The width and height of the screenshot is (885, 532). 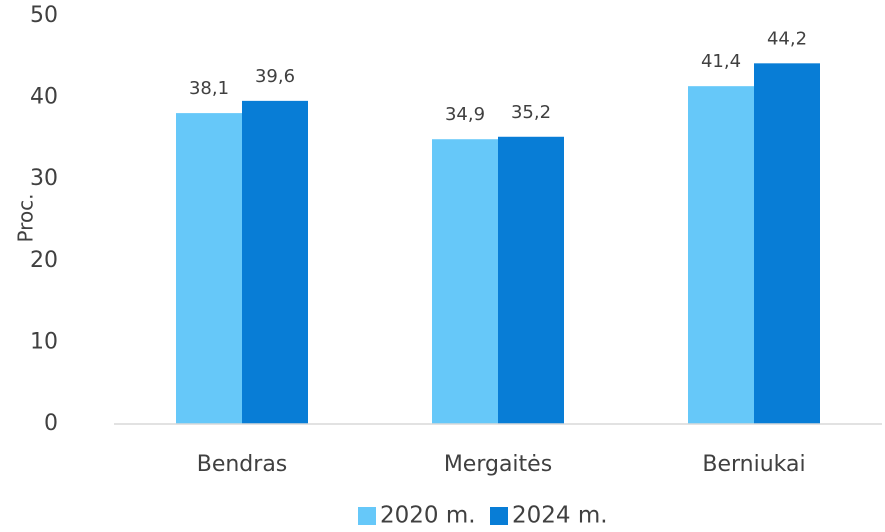 What do you see at coordinates (44, 15) in the screenshot?
I see `y-tick-label: 50` at bounding box center [44, 15].